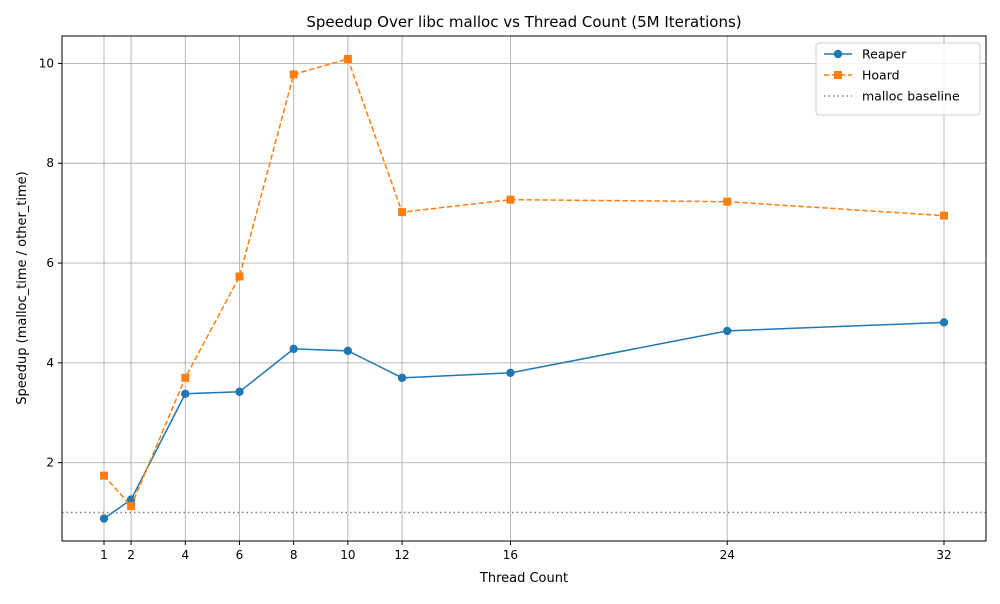 The image size is (1000, 604). I want to click on y-axis-ticks: 2 4 6 8 10, so click(50, 263).